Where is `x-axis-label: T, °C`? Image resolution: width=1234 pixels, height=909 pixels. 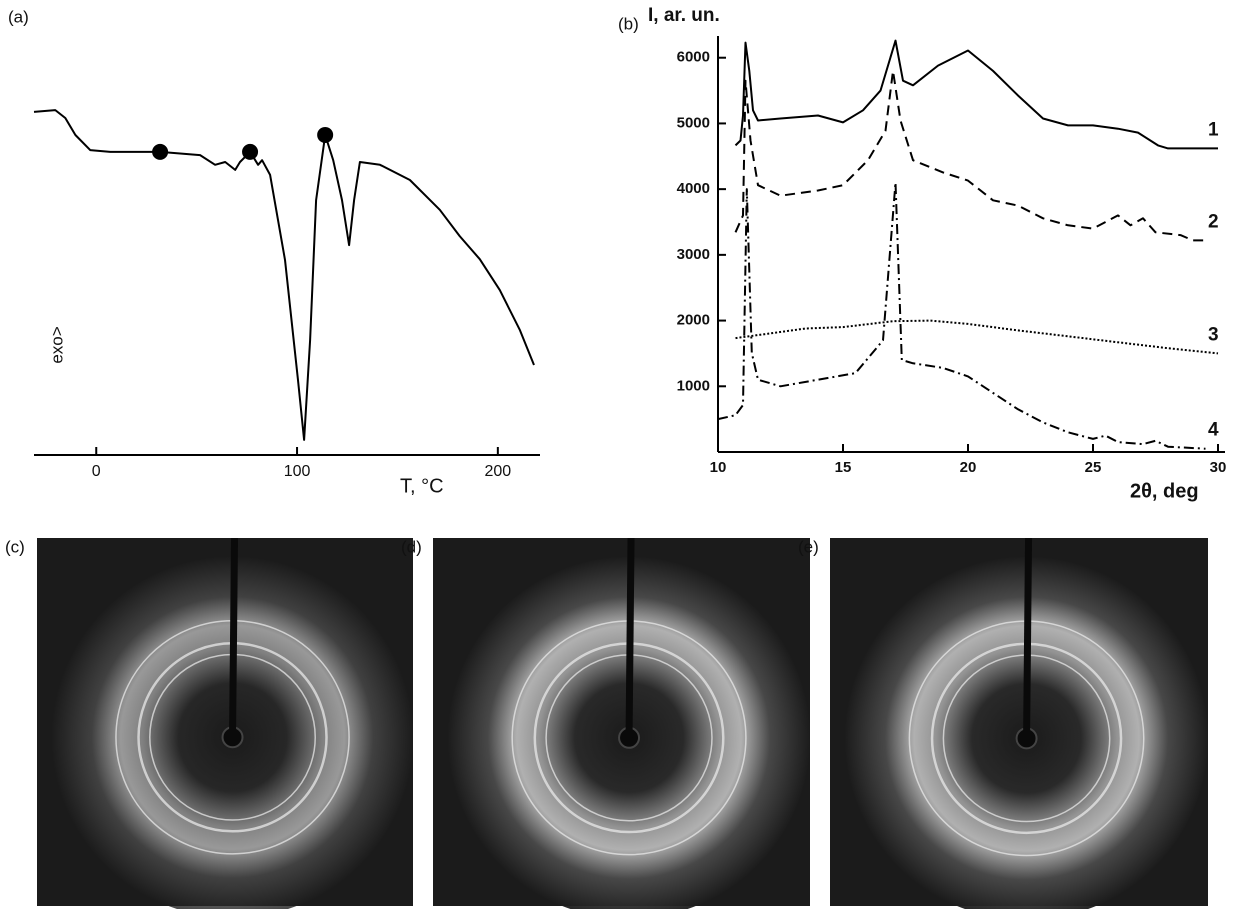
x-axis-label: T, °C is located at coordinates (422, 486).